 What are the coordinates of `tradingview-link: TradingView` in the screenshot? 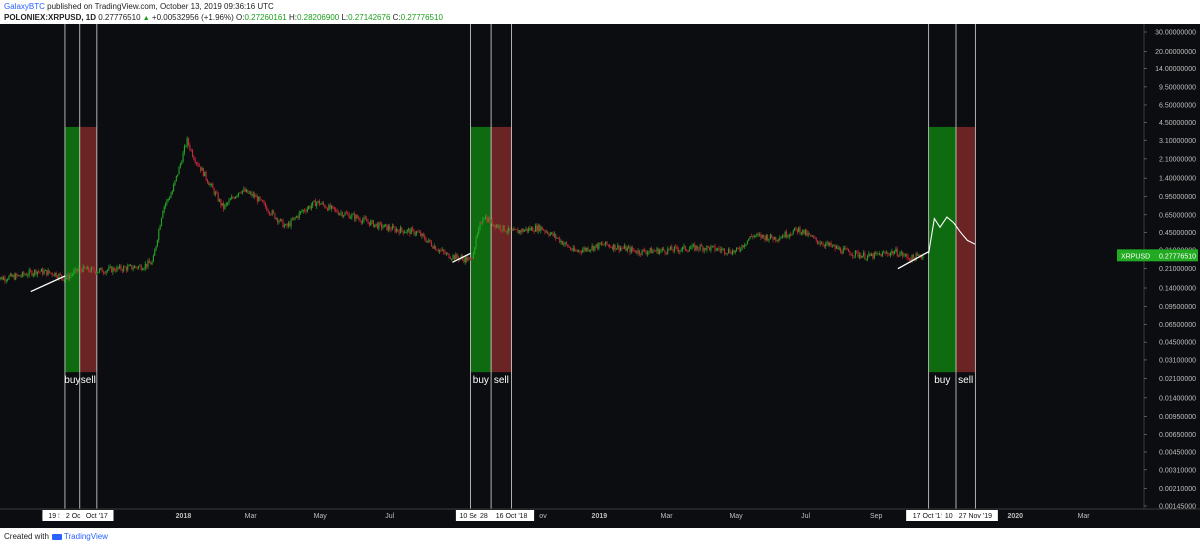 It's located at (85, 536).